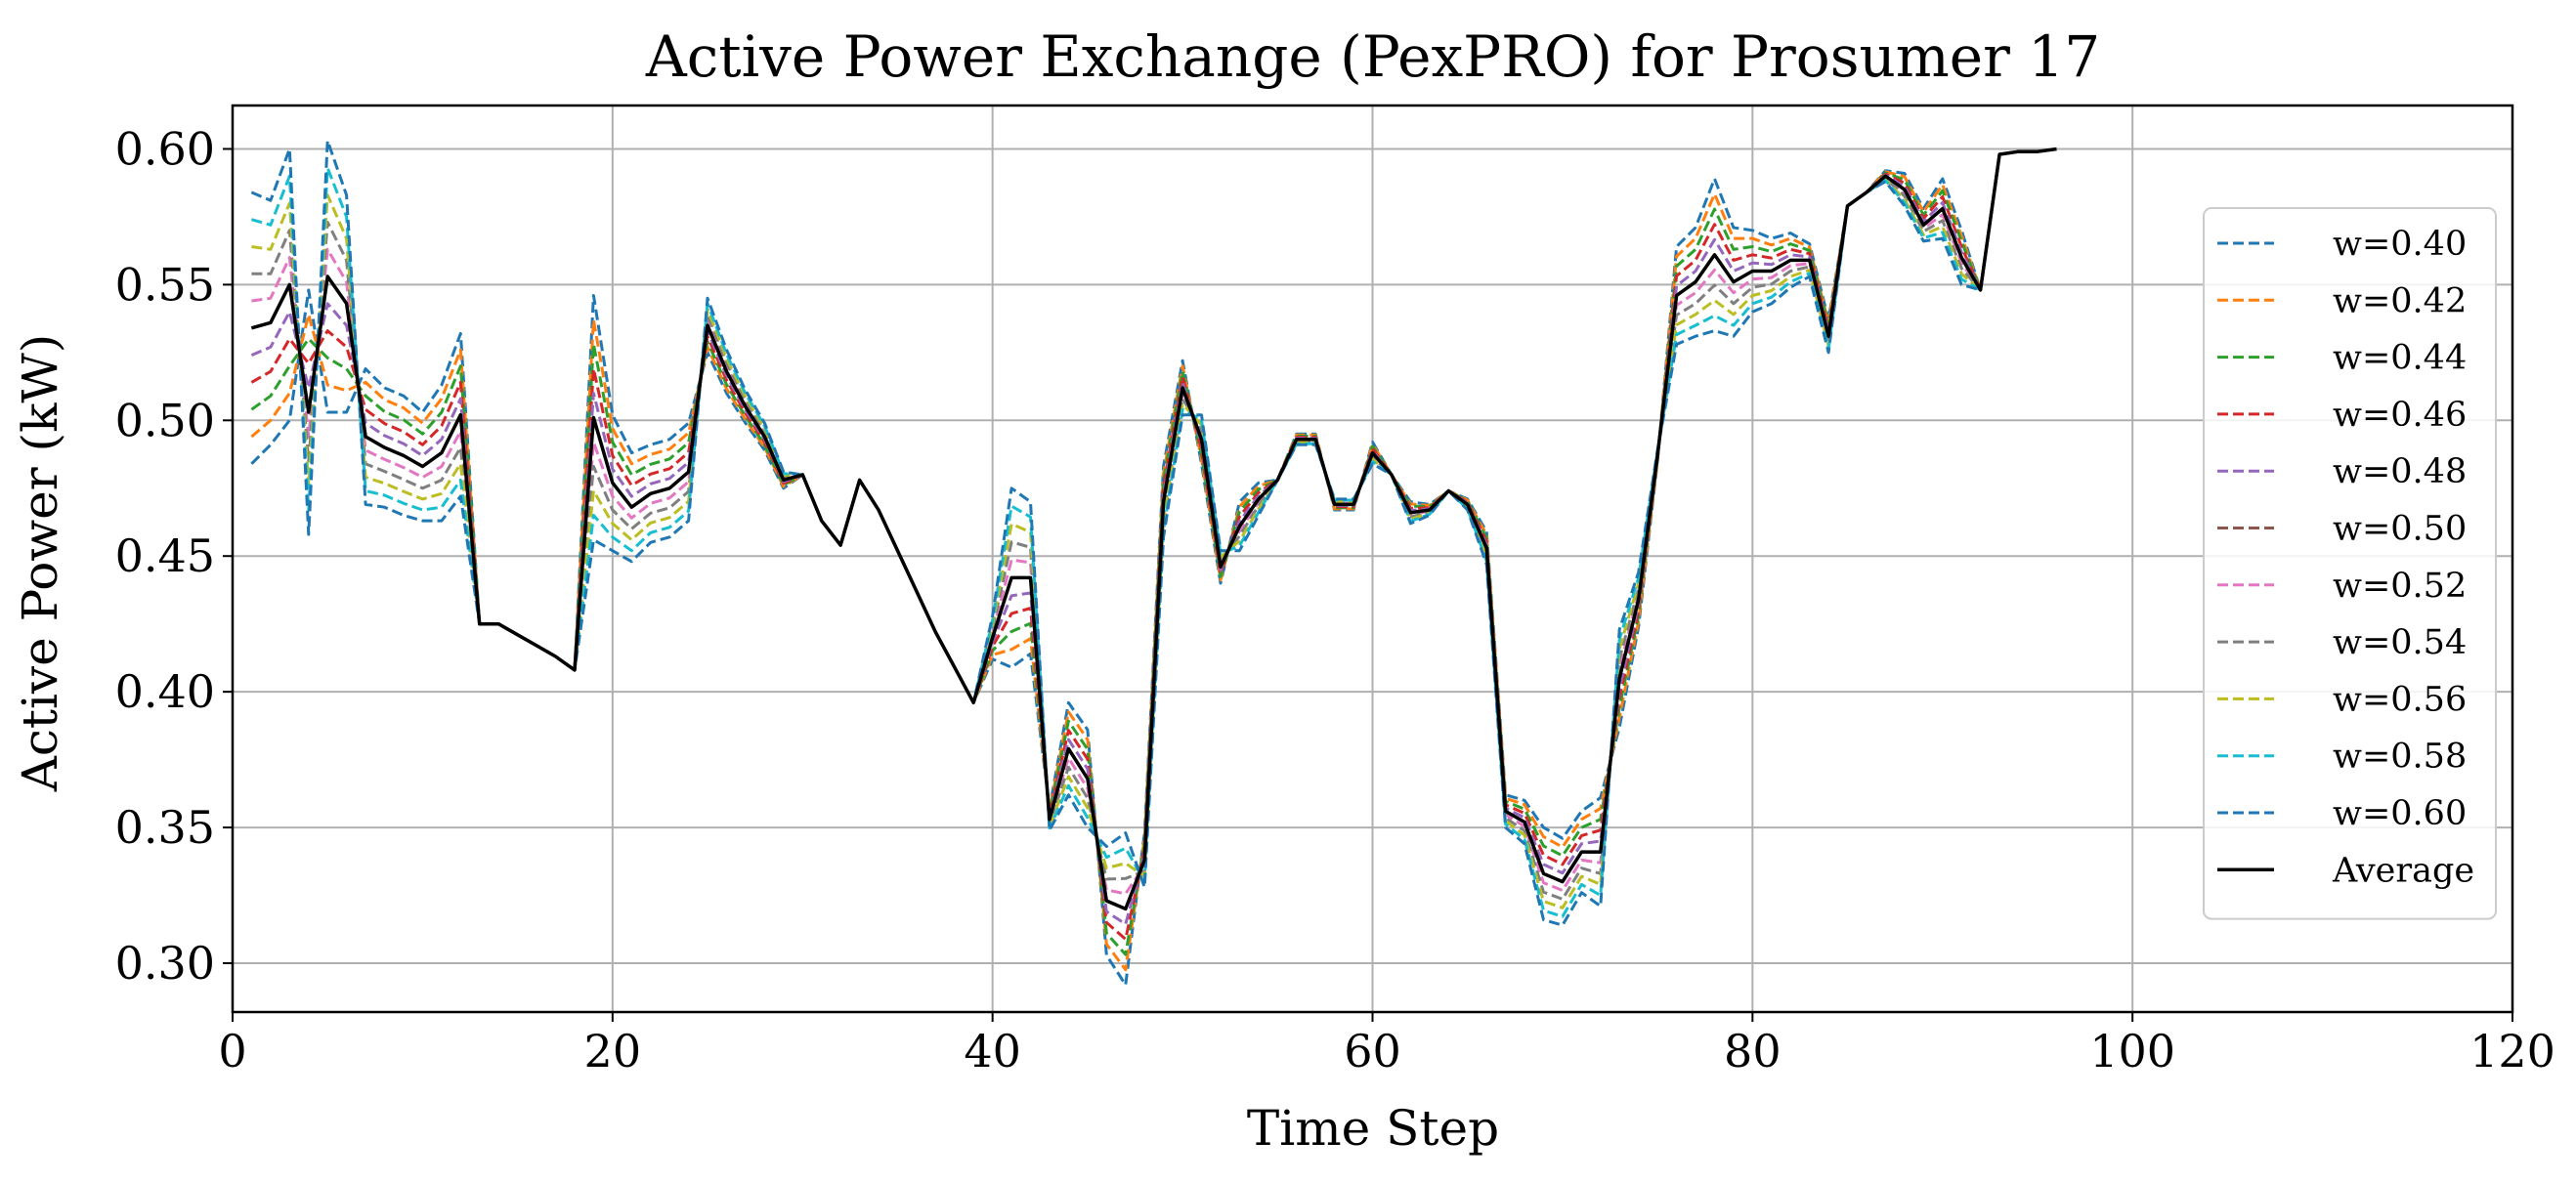 This screenshot has height=1183, width=2576. I want to click on legend-label: w=0.44, so click(2400, 358).